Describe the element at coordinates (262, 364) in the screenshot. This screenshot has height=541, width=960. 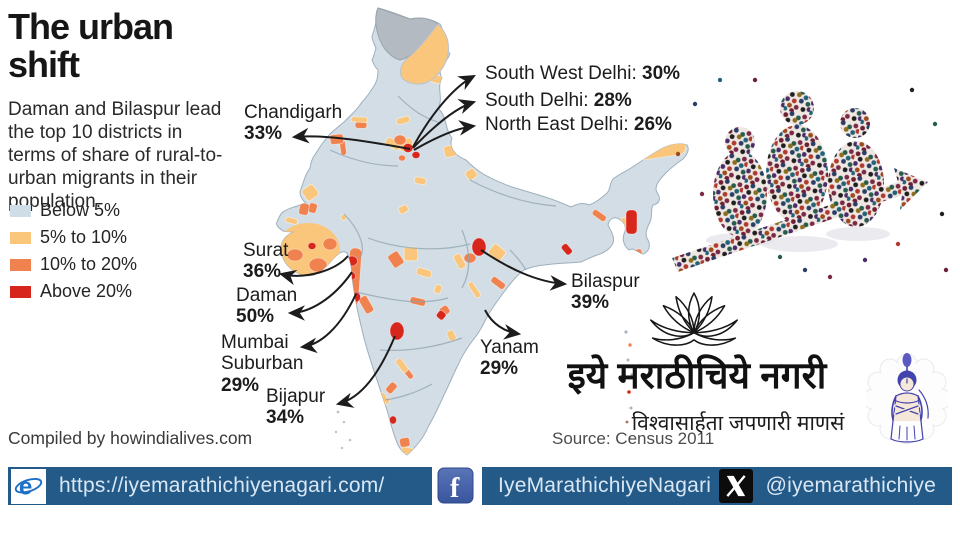
I see `callout-mumbai-suburban: Mumbai Suburban 29%` at that location.